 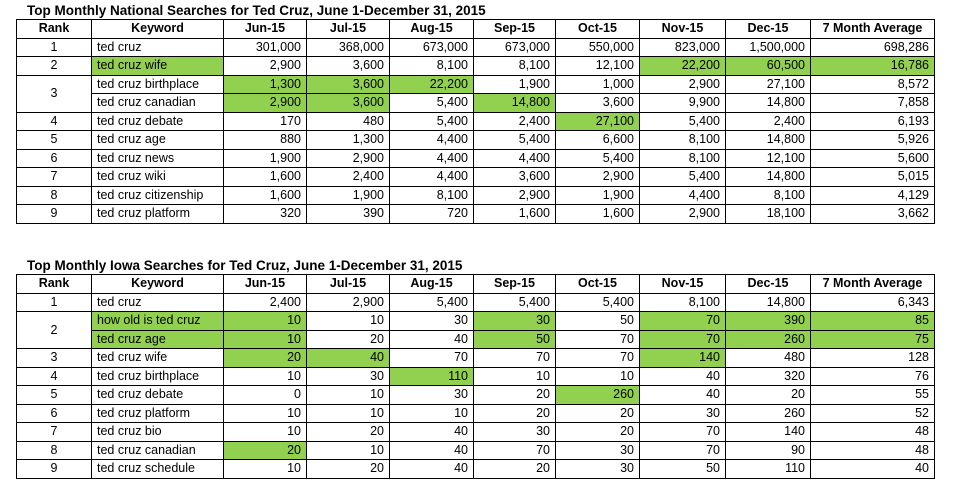 I want to click on table-row: 5 ted cruz debate 0 10 30 20 260 40 20 55, so click(x=475, y=395).